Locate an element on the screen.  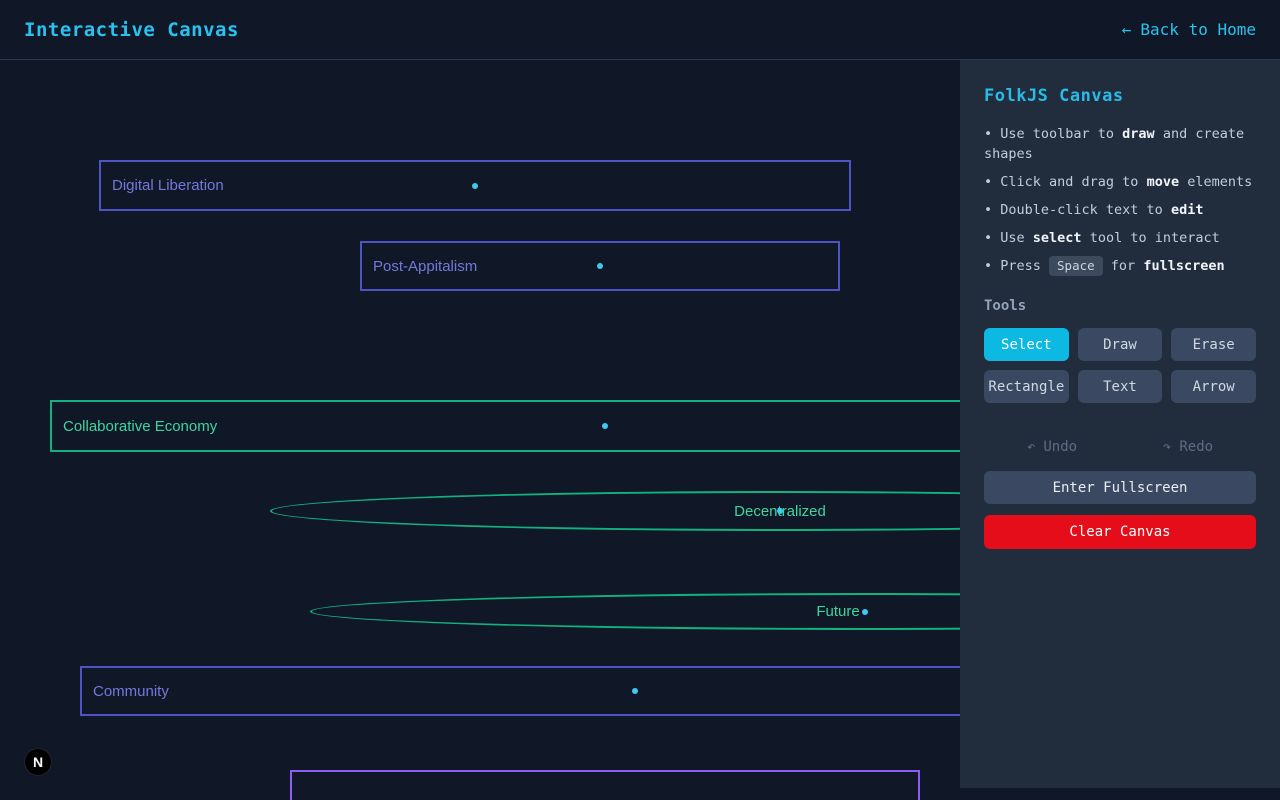
undo-button: ↶ Undo is located at coordinates (1052, 447).